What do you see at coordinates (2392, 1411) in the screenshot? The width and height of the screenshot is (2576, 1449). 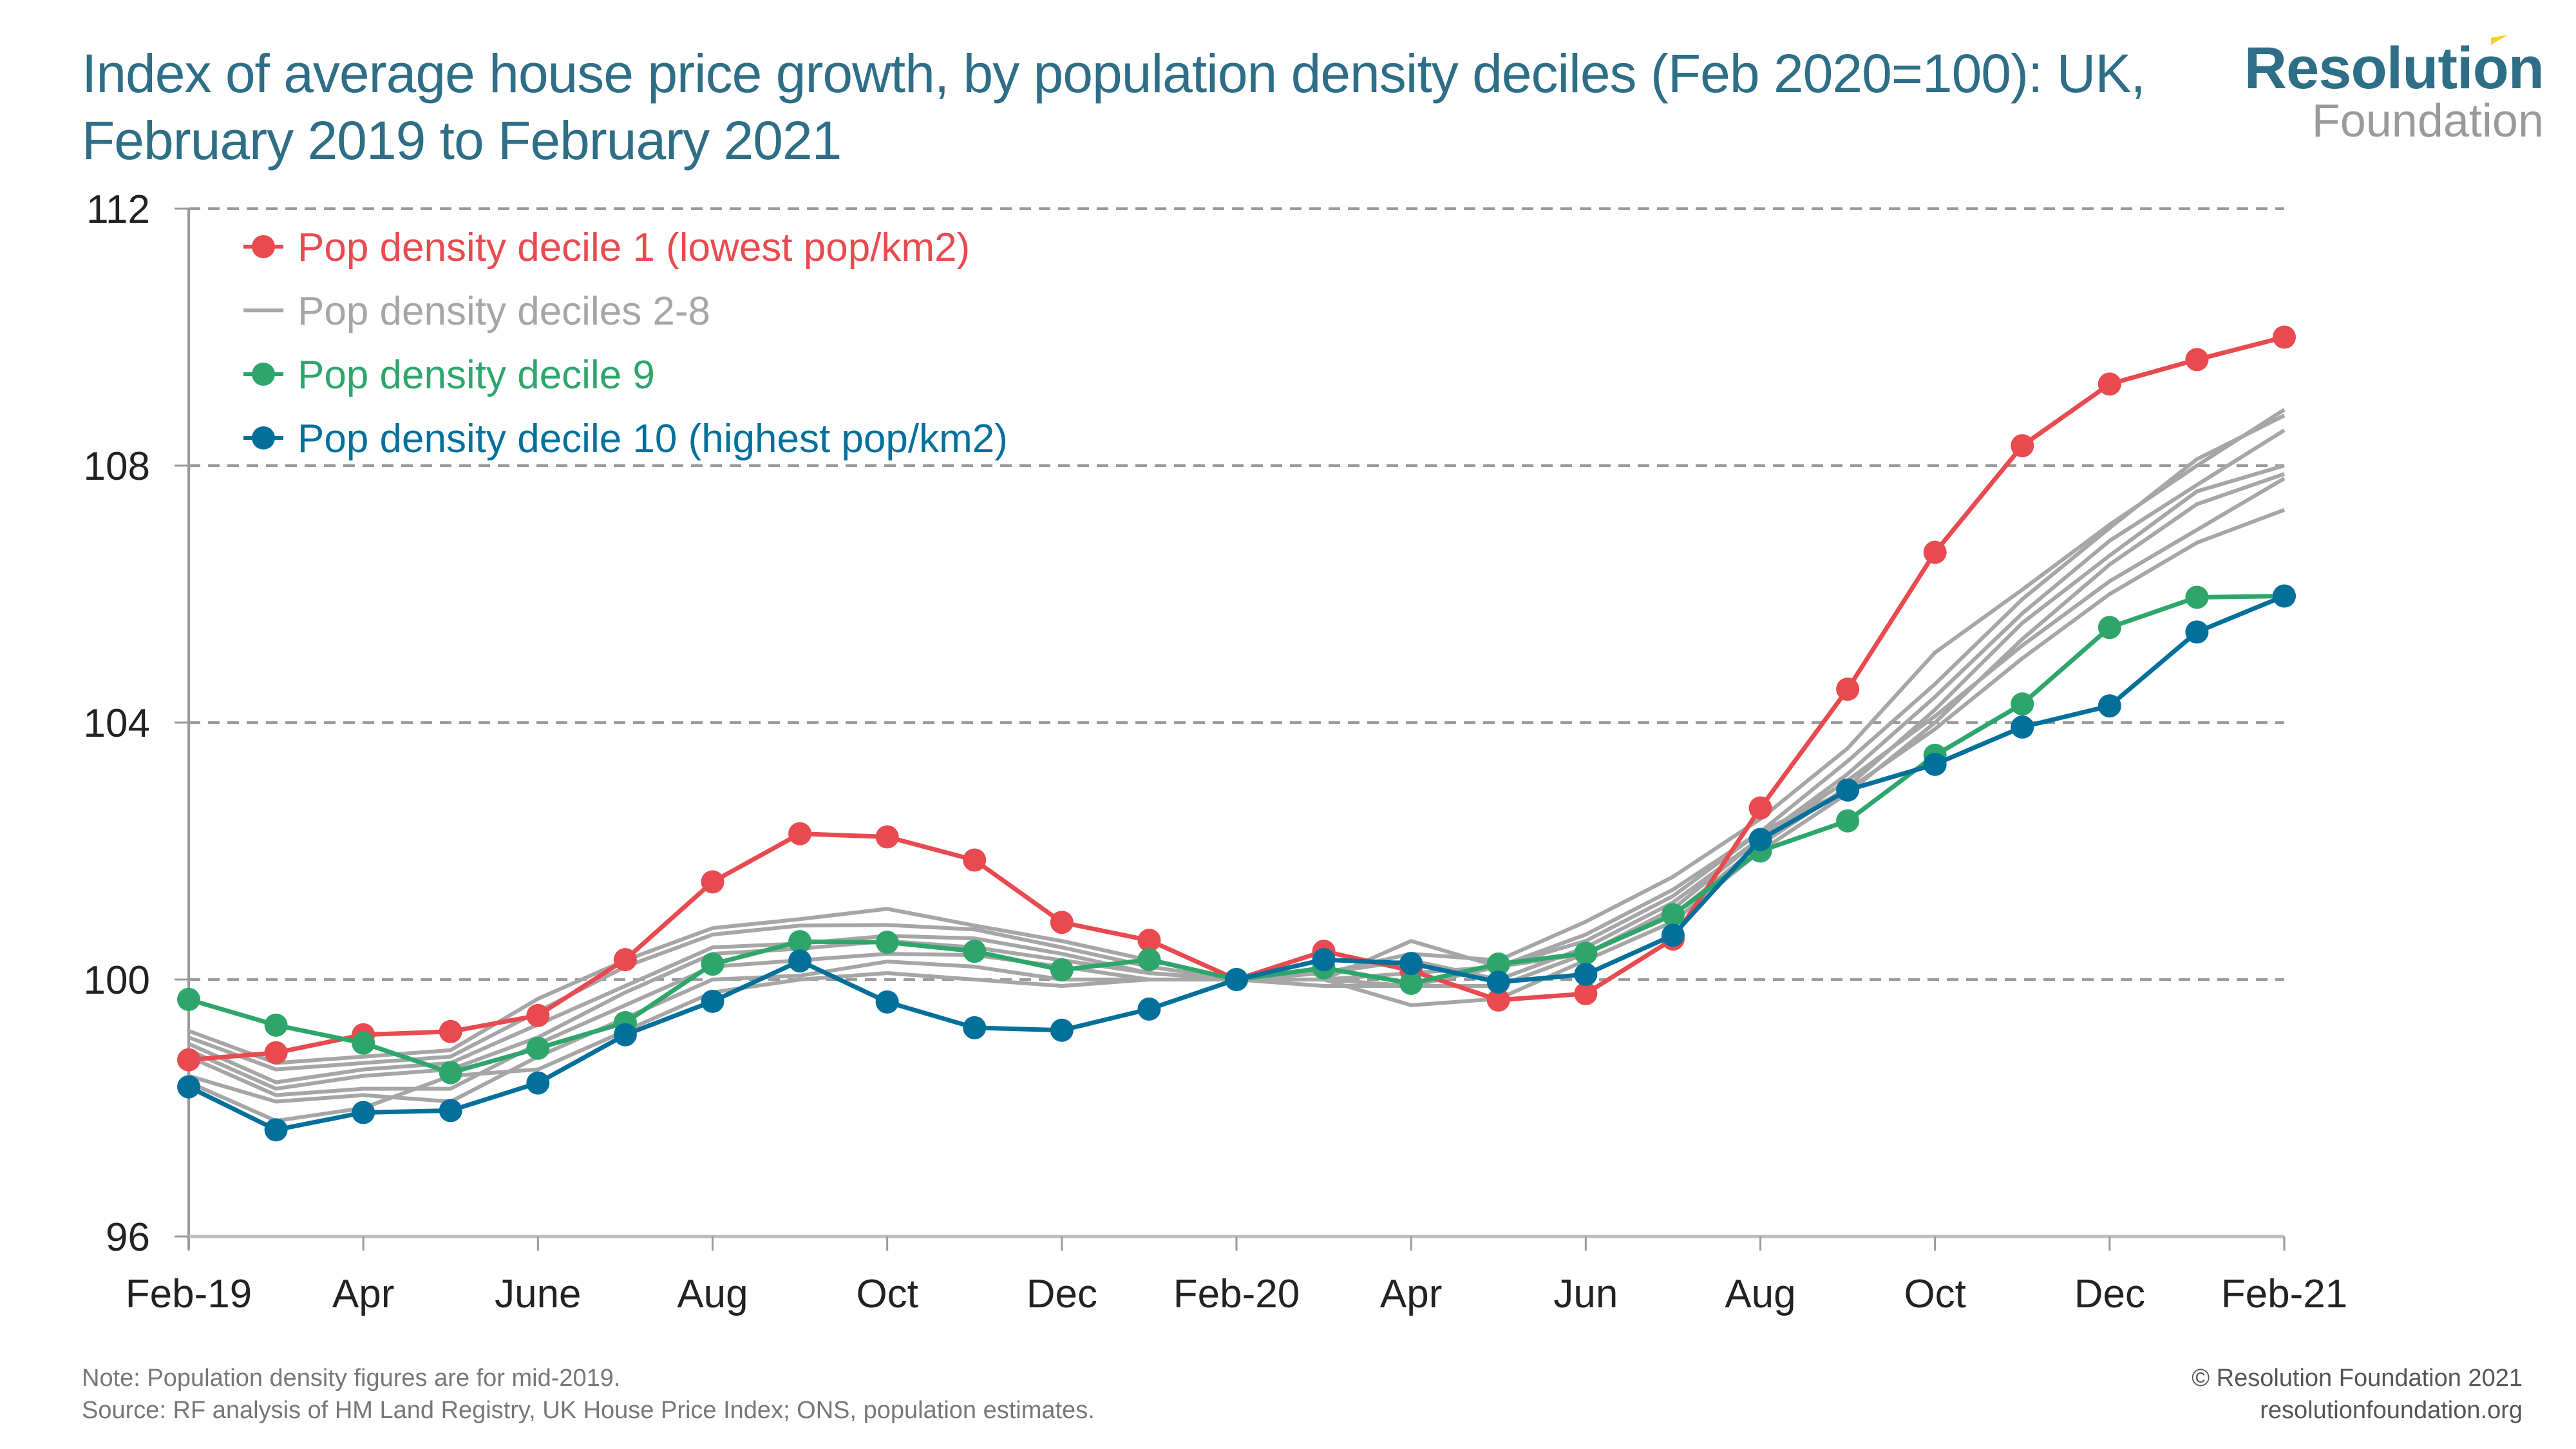 I see `website-text: resolutionfoundation.org` at bounding box center [2392, 1411].